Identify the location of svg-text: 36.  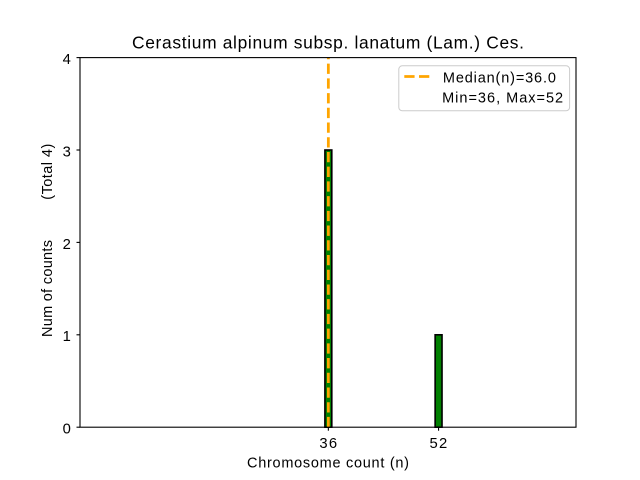
(328, 444).